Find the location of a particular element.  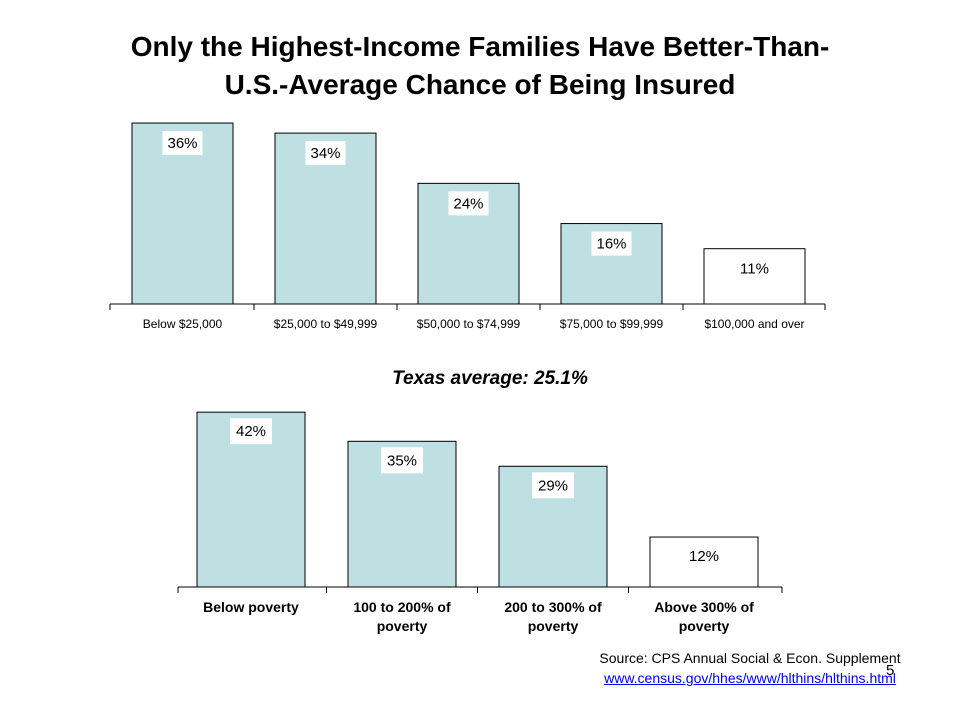

value-label: 35% is located at coordinates (402, 460).